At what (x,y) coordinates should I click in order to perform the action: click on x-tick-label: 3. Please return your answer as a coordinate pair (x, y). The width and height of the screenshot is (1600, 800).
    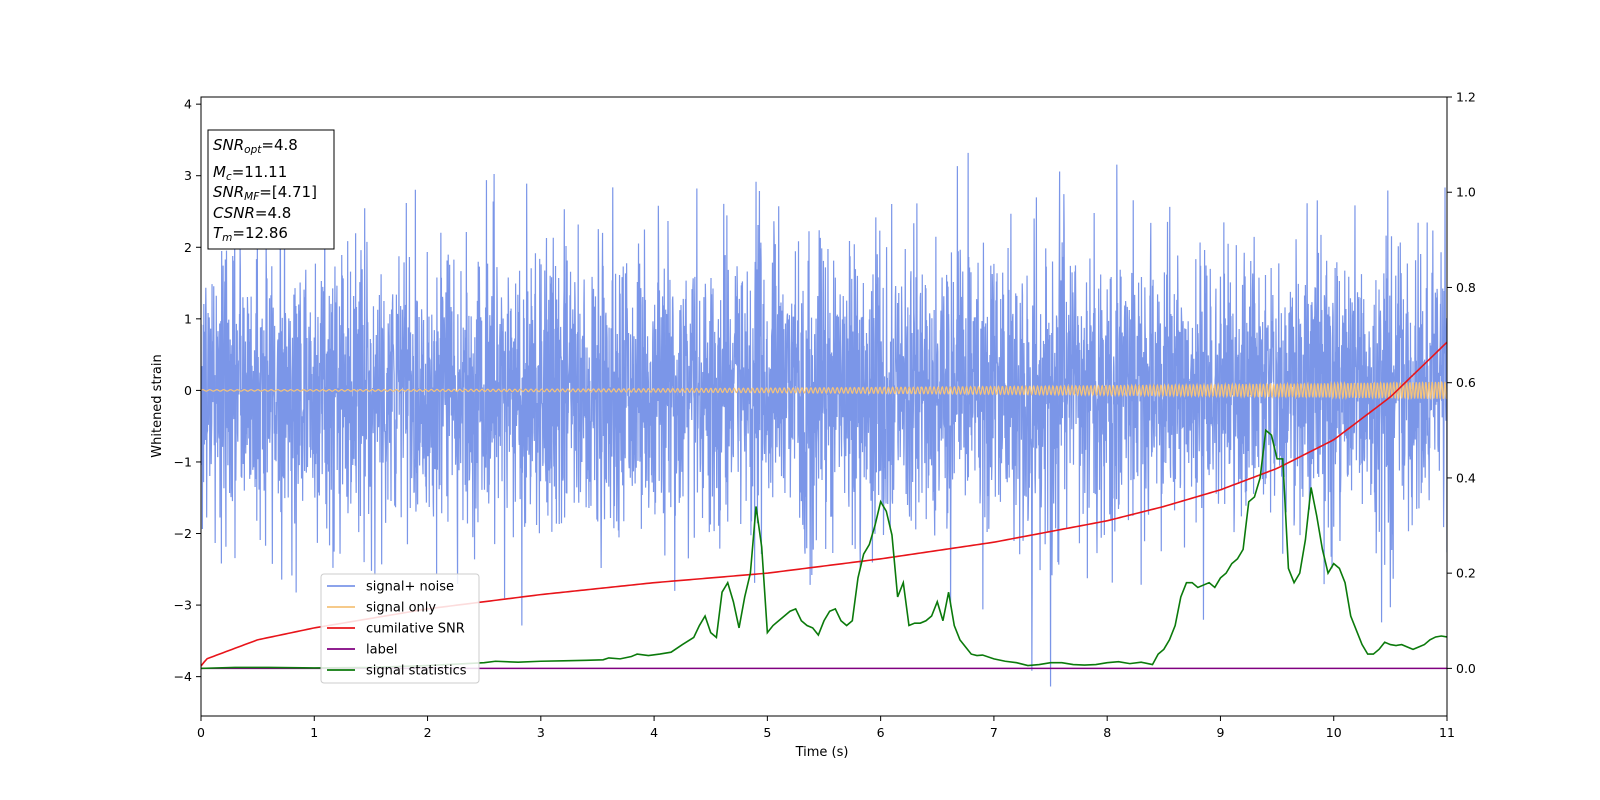
    Looking at the image, I should click on (541, 732).